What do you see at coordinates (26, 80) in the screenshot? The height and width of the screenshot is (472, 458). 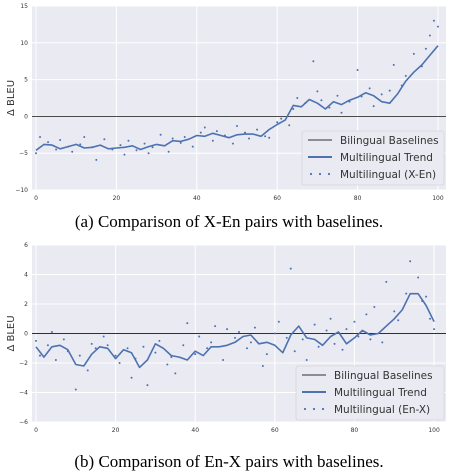 I see `y-tick-label: 5` at bounding box center [26, 80].